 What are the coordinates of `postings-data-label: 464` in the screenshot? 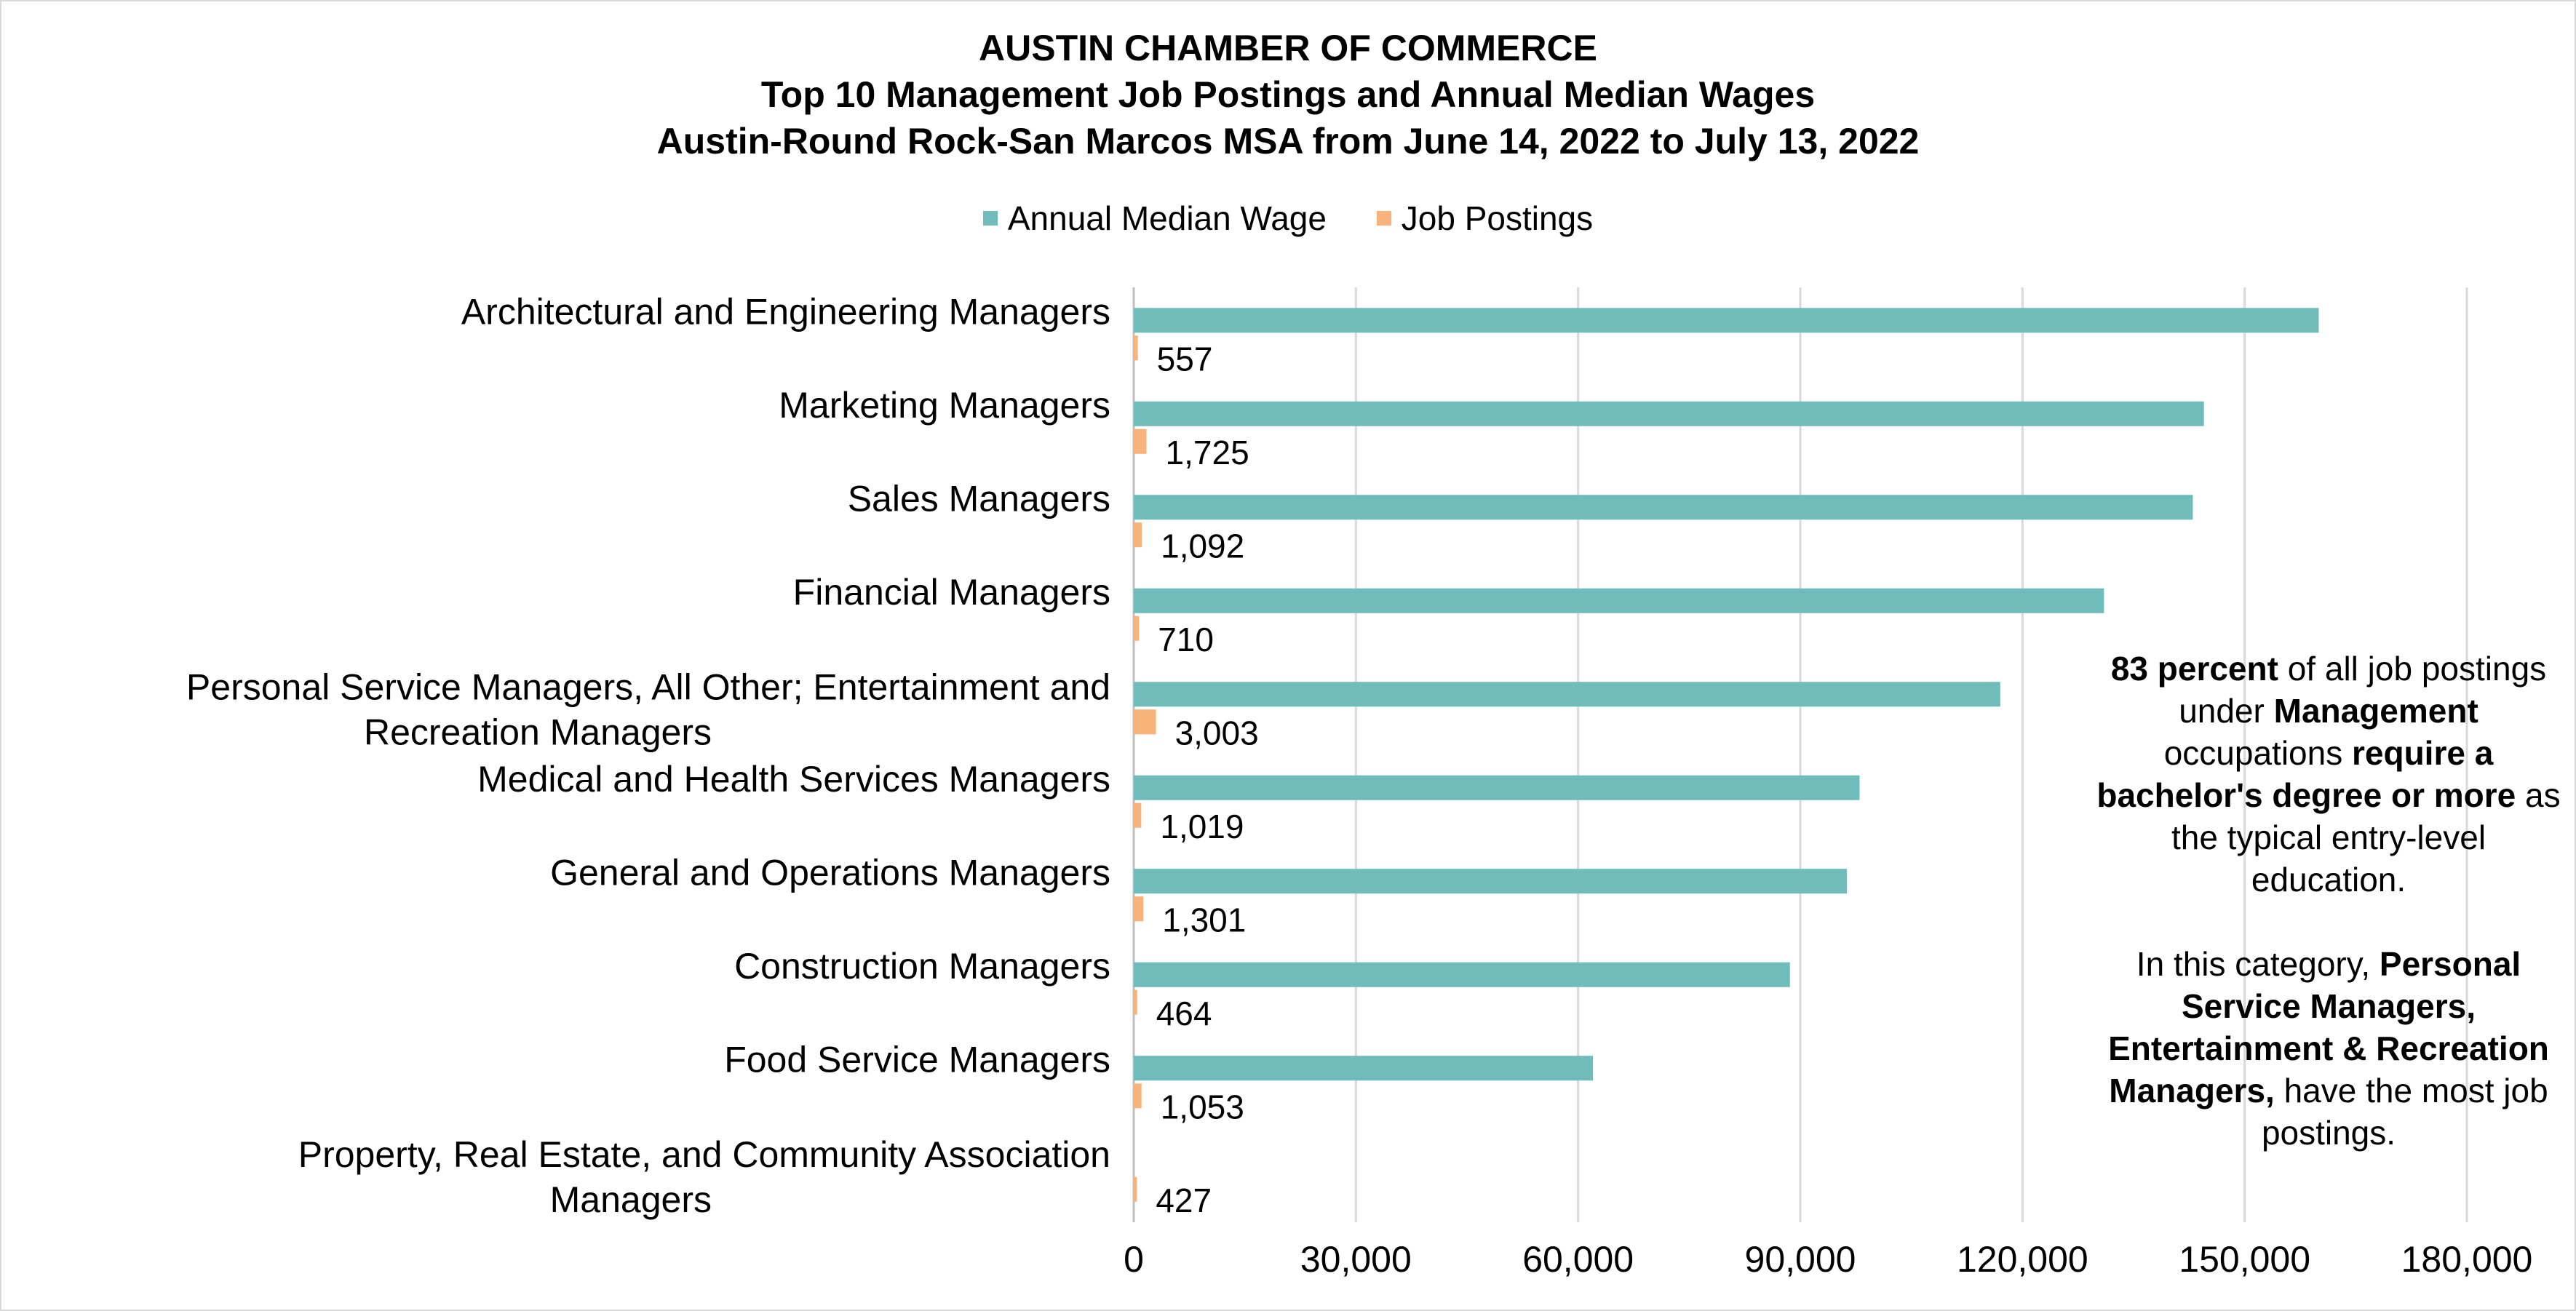 It's located at (1184, 1013).